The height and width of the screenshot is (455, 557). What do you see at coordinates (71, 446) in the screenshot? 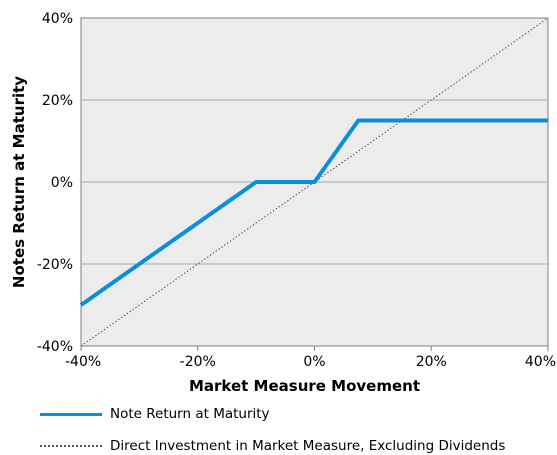
I see `legend-dotted-line-icon` at bounding box center [71, 446].